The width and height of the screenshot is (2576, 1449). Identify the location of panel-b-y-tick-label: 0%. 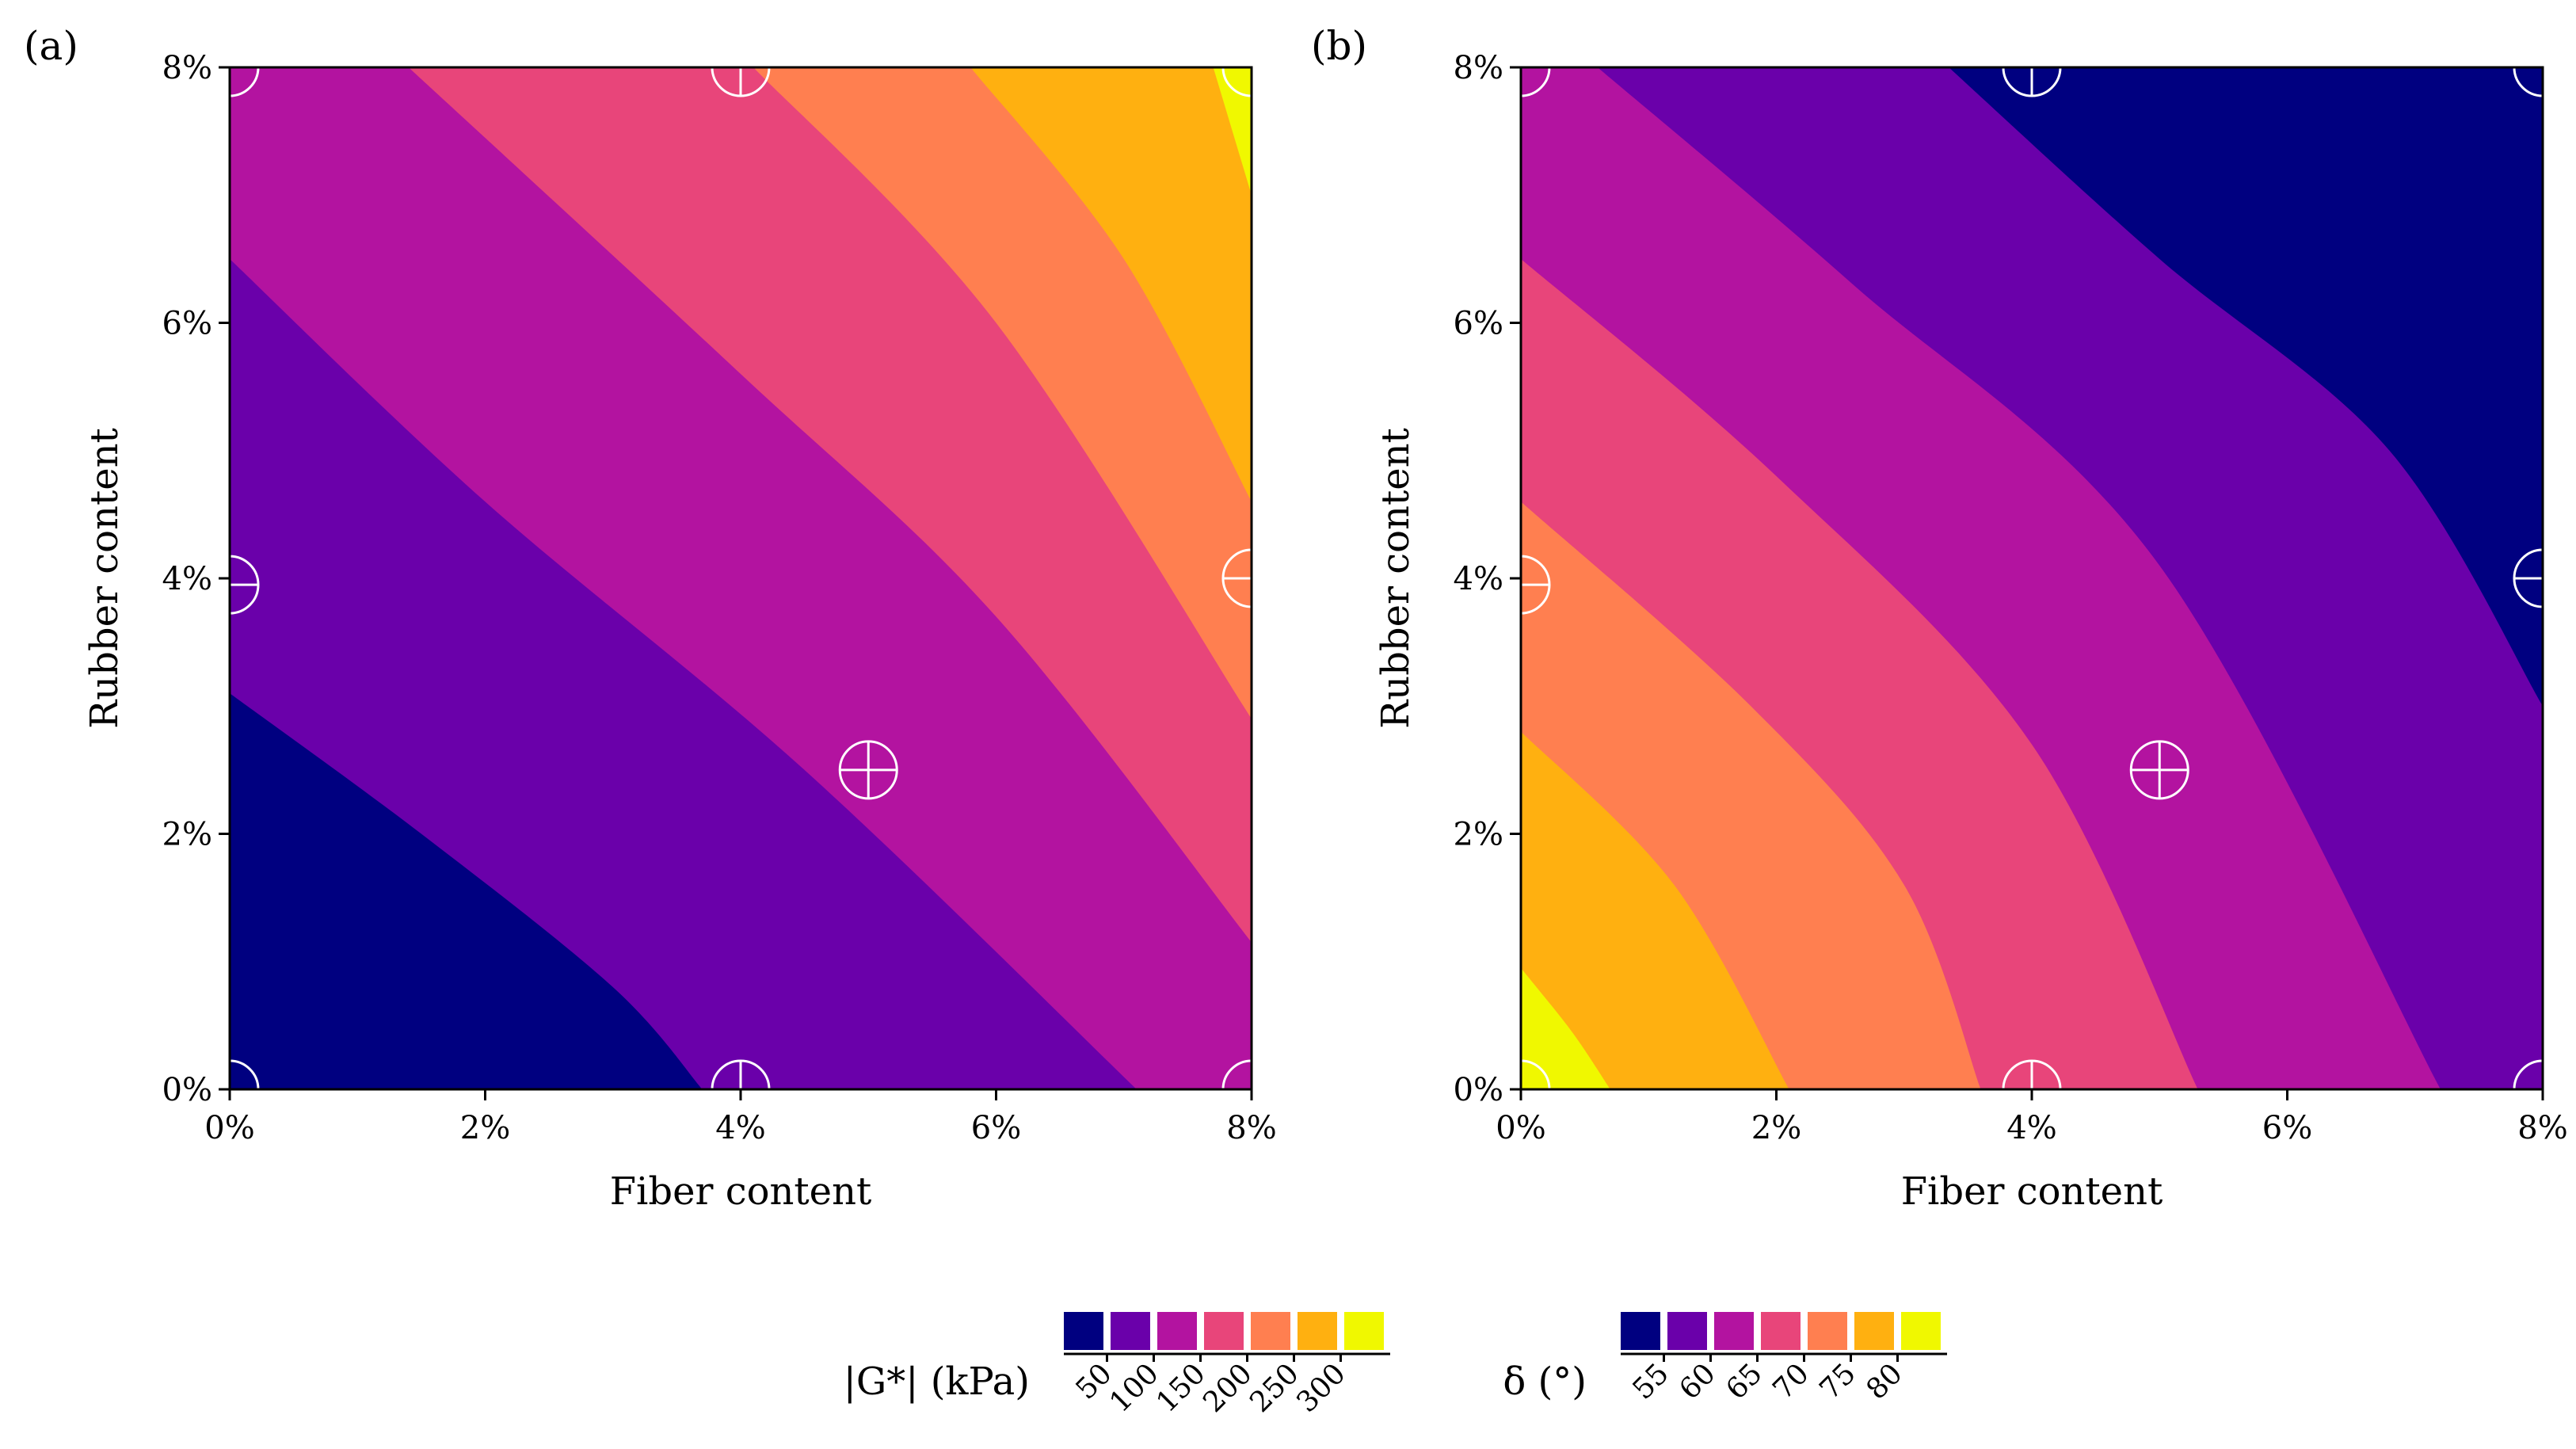
(1479, 1090).